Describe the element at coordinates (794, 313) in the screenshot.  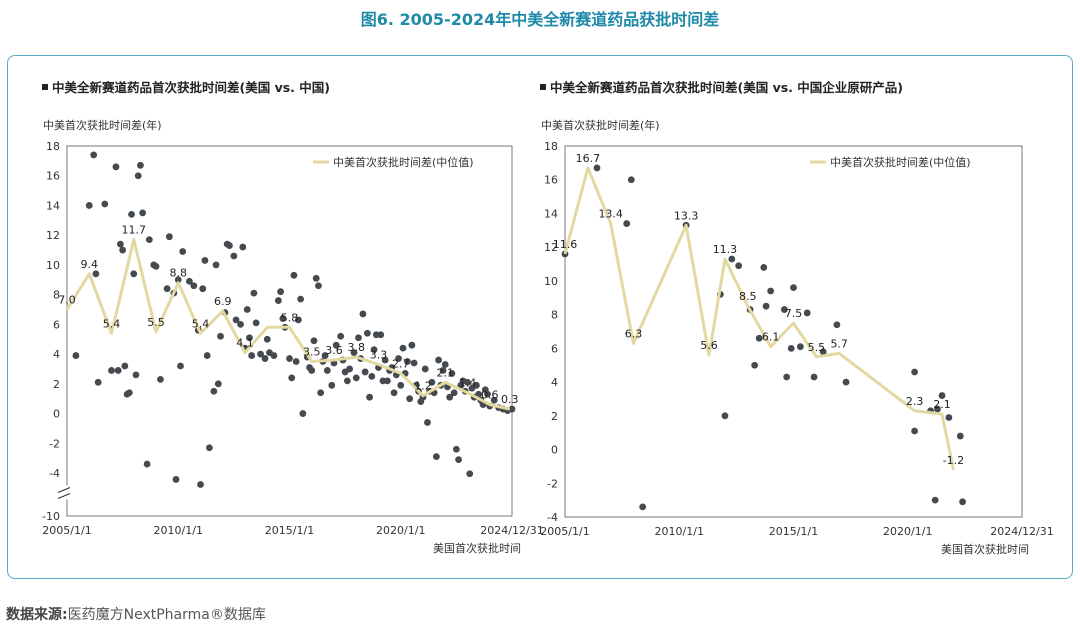
I see `median-data-label: 7.5` at that location.